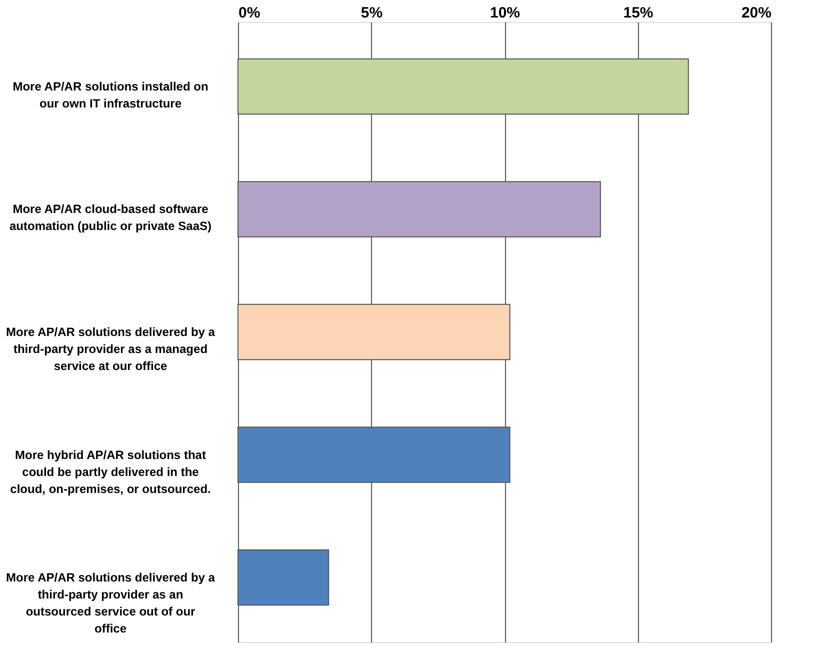 The image size is (820, 670). I want to click on x-tick-label: 10%, so click(505, 13).